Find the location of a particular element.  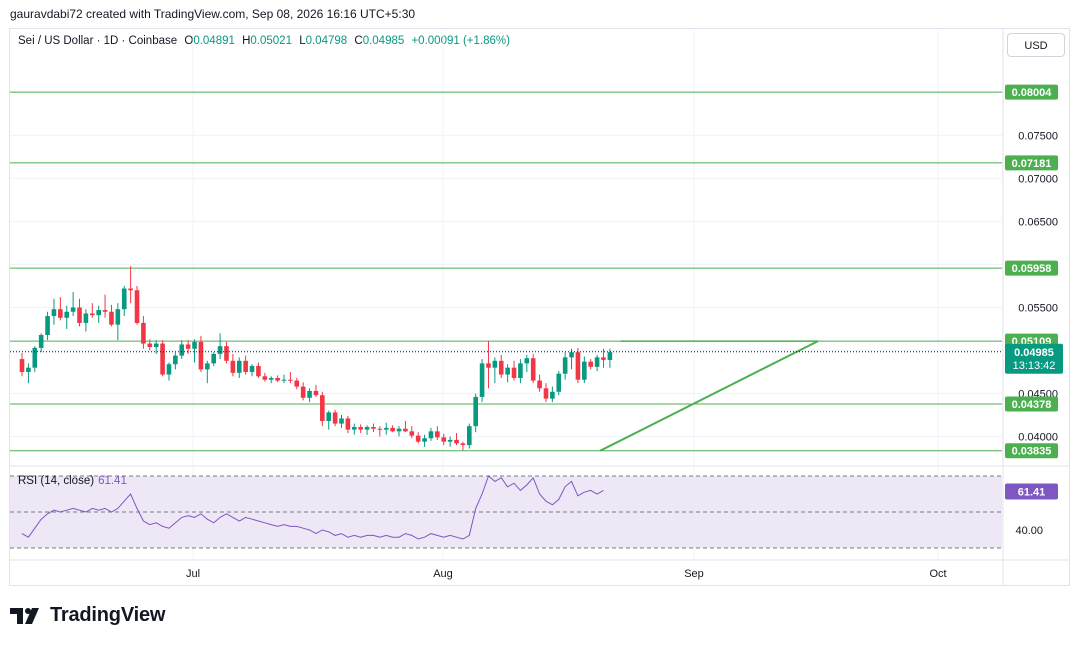

low-label: L is located at coordinates (302, 41).